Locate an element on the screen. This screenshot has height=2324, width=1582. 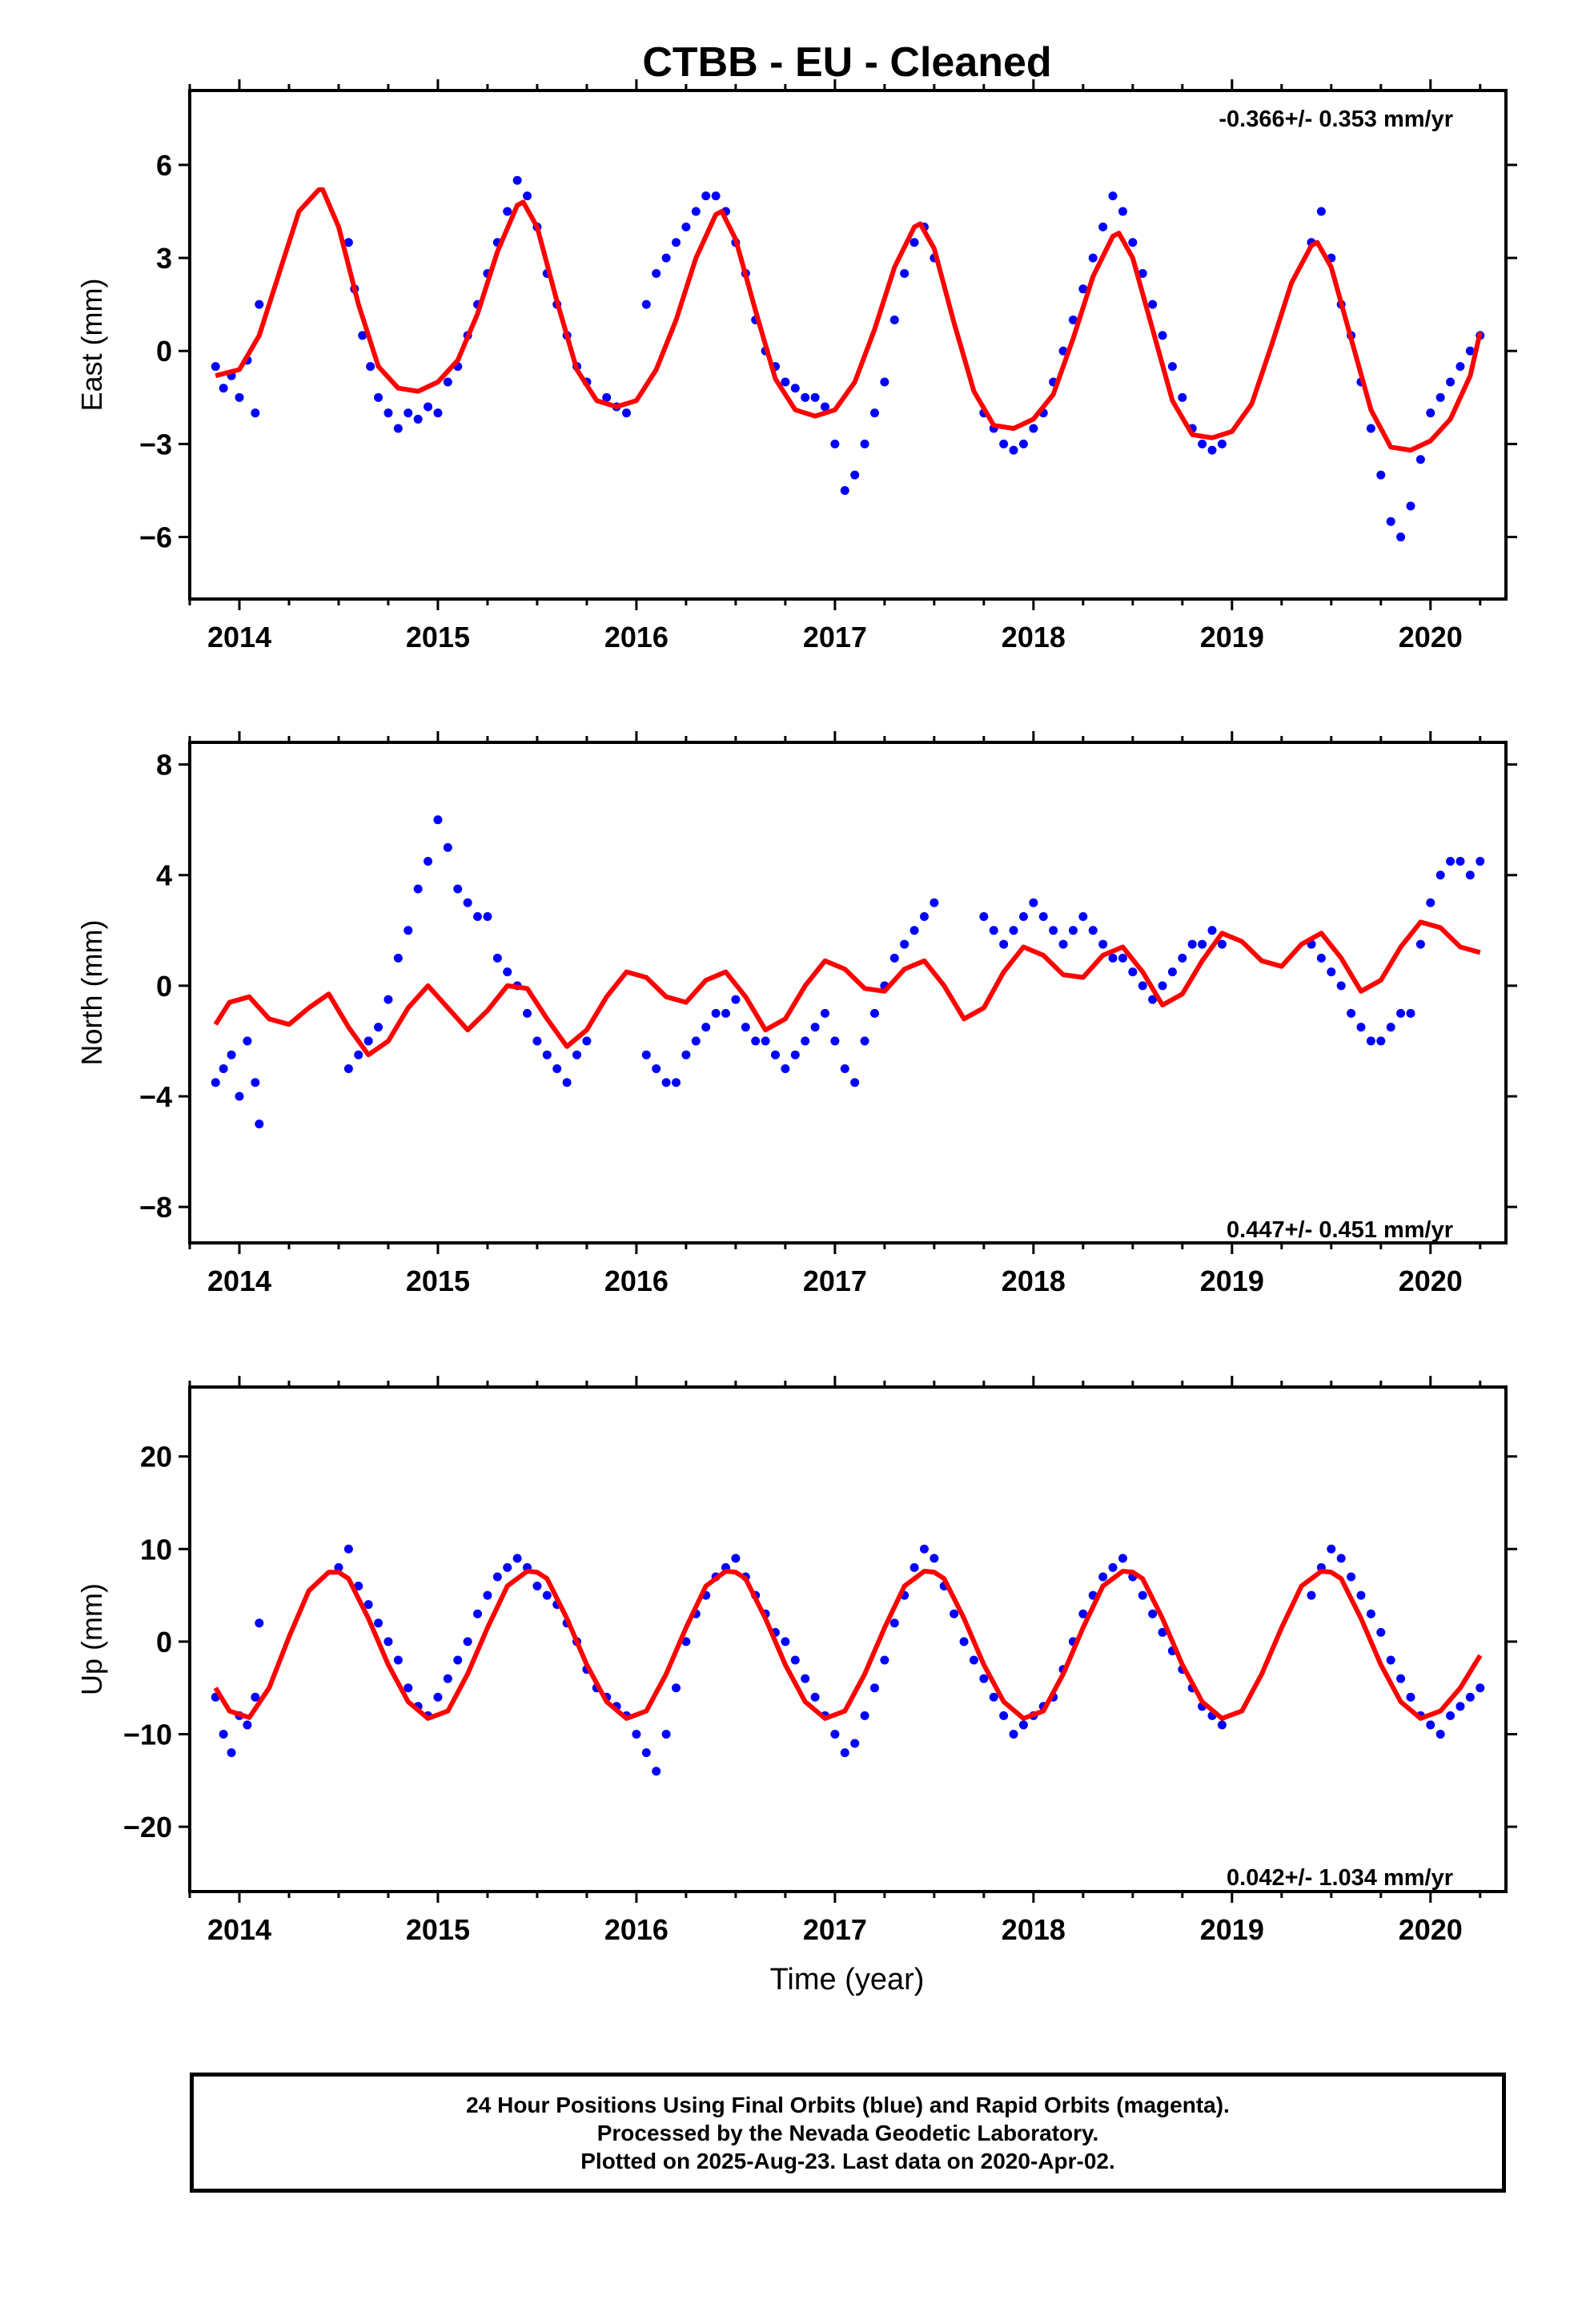
east-x-tick-label: 2019 is located at coordinates (1232, 637).